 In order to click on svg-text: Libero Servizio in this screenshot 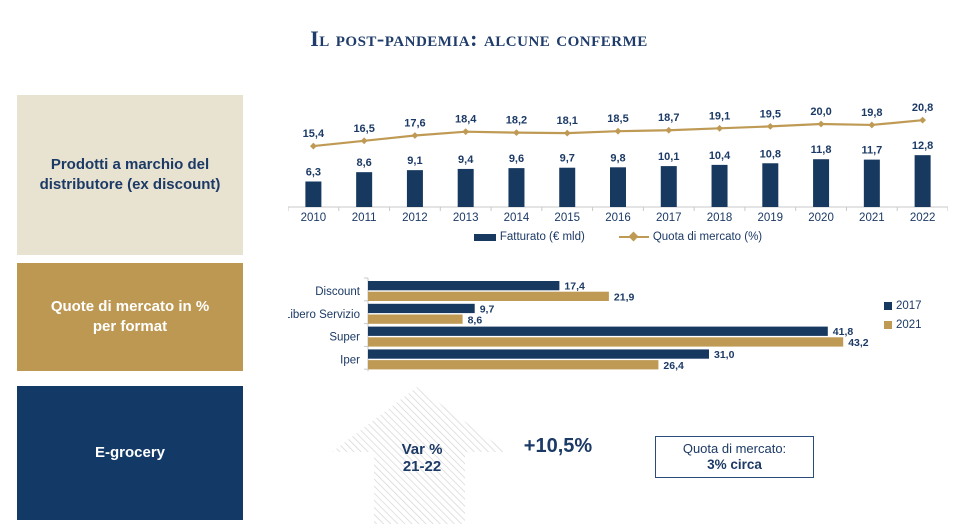, I will do `click(324, 315)`.